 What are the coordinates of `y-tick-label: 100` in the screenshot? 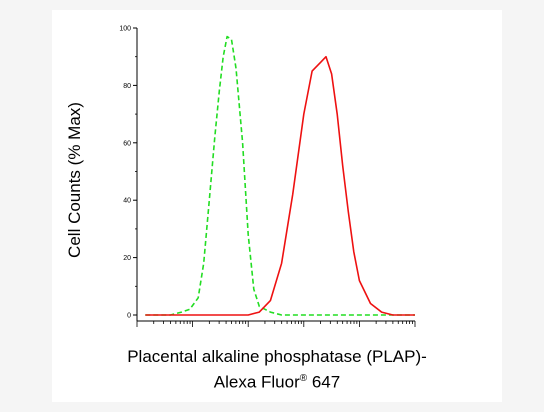 It's located at (125, 29).